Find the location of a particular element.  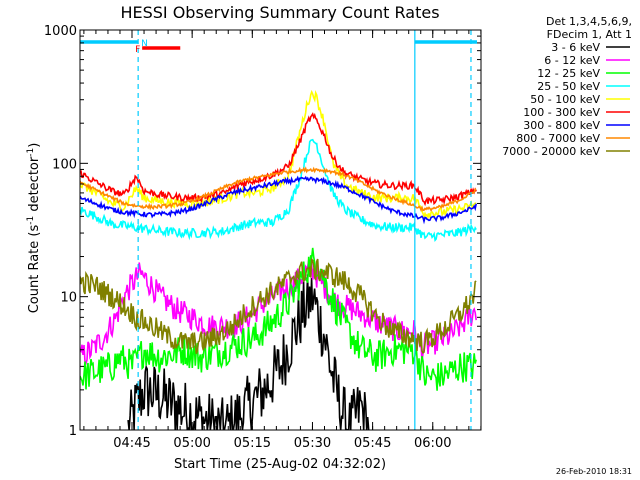

flag-label-2: F is located at coordinates (137, 50).